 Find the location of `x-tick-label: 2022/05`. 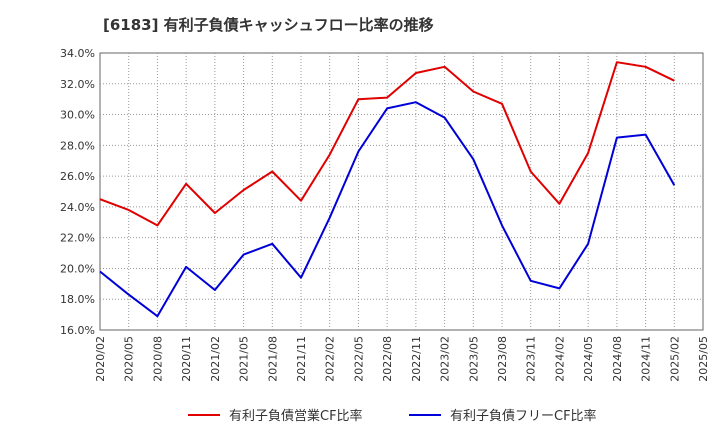

x-tick-label: 2022/05 is located at coordinates (358, 359).